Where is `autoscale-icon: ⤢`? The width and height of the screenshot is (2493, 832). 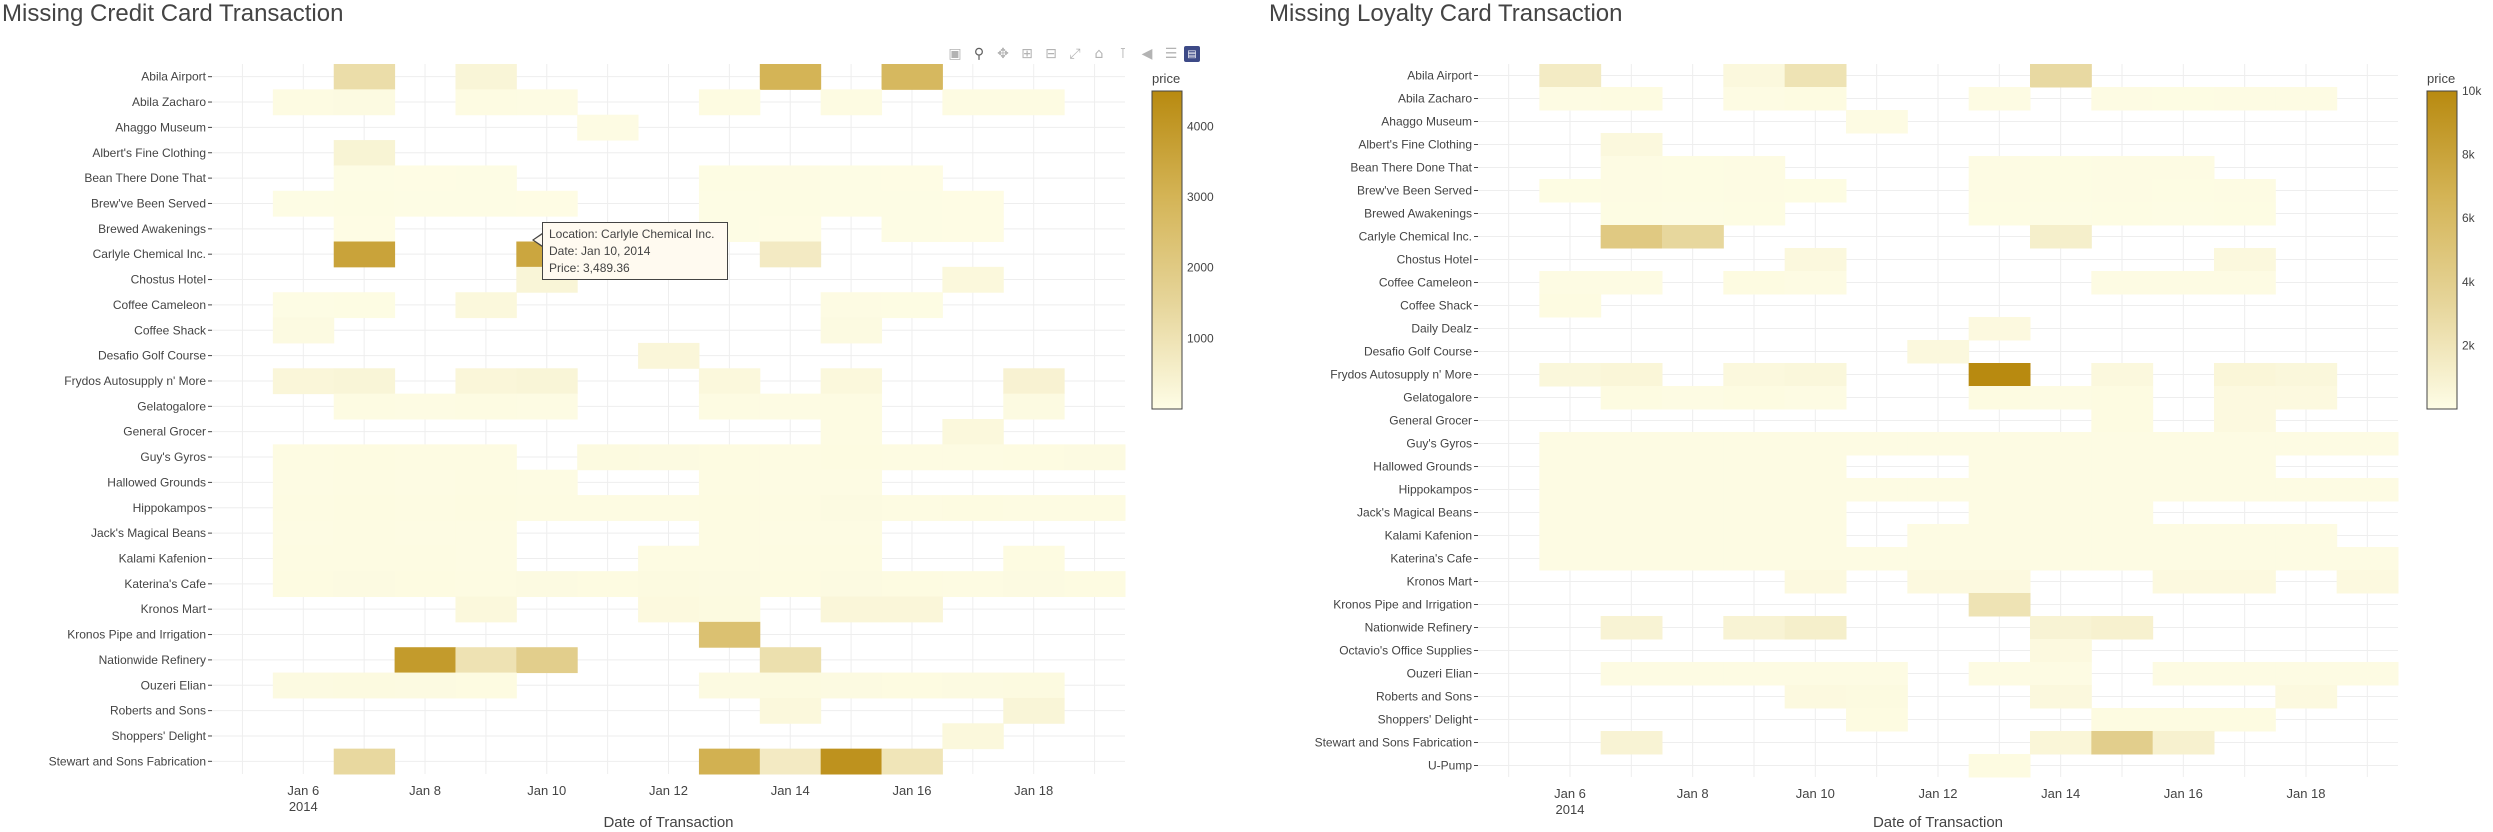 autoscale-icon: ⤢ is located at coordinates (1075, 54).